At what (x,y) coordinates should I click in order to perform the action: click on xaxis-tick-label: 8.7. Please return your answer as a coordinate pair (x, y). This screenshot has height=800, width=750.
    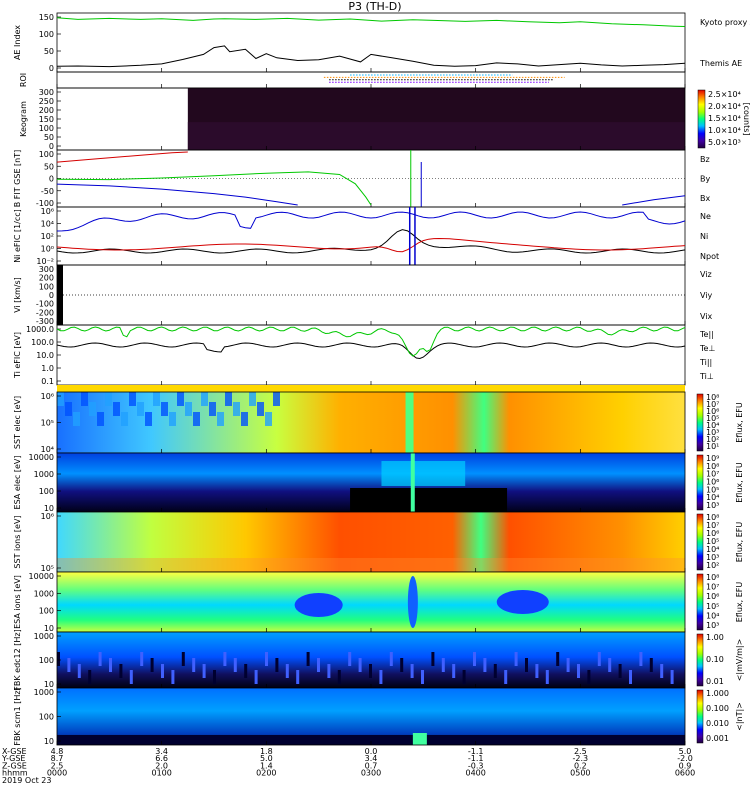
    Looking at the image, I should click on (57, 758).